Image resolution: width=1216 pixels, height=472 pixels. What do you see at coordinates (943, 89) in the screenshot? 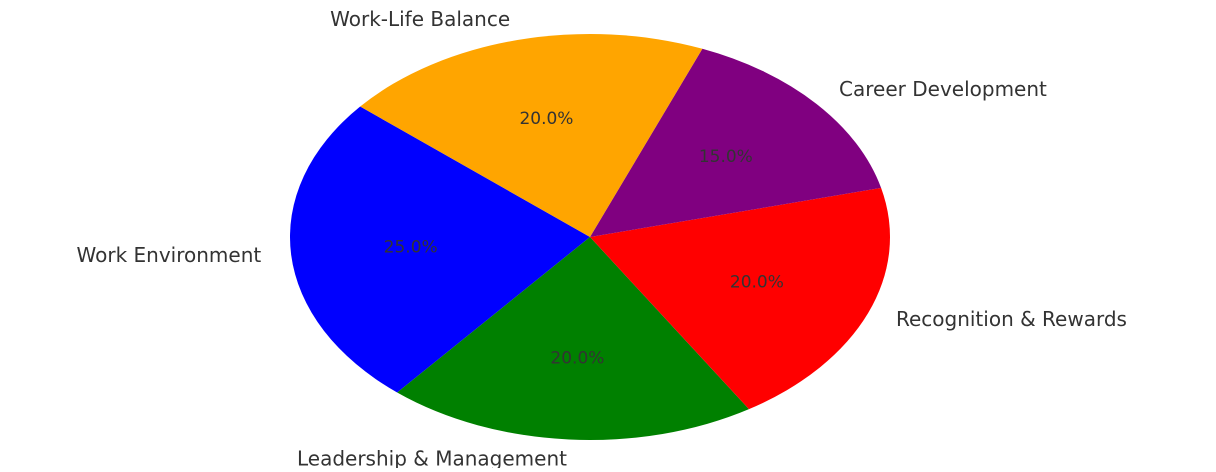
I see `category-label: Career Development` at bounding box center [943, 89].